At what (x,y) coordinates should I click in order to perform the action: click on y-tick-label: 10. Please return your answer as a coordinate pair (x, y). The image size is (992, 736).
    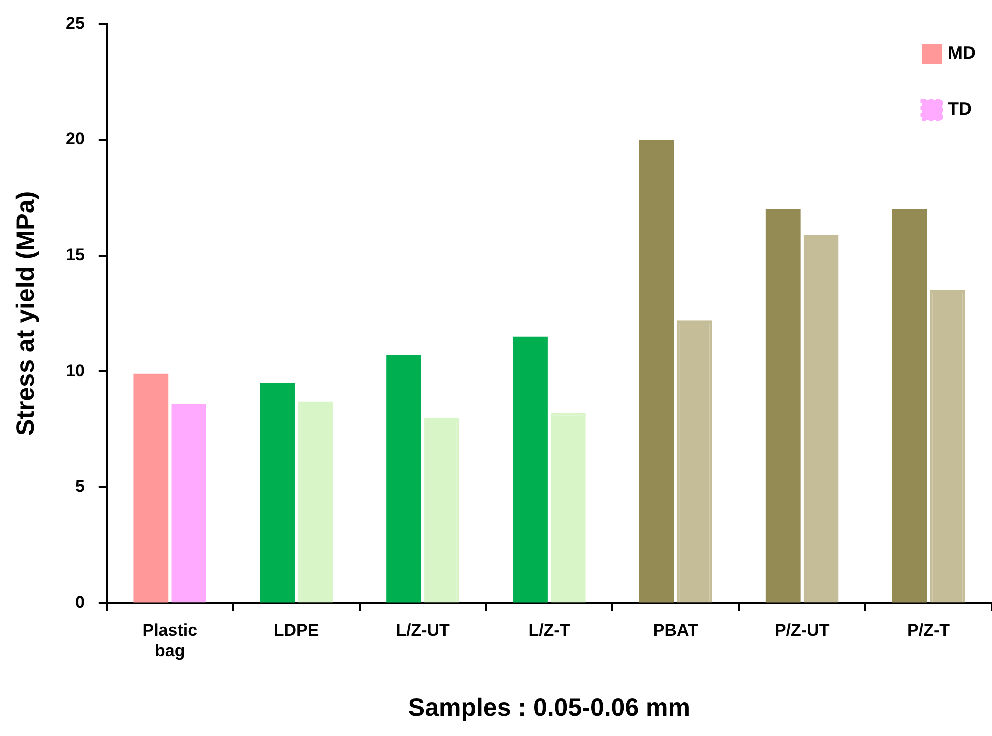
    Looking at the image, I should click on (75, 370).